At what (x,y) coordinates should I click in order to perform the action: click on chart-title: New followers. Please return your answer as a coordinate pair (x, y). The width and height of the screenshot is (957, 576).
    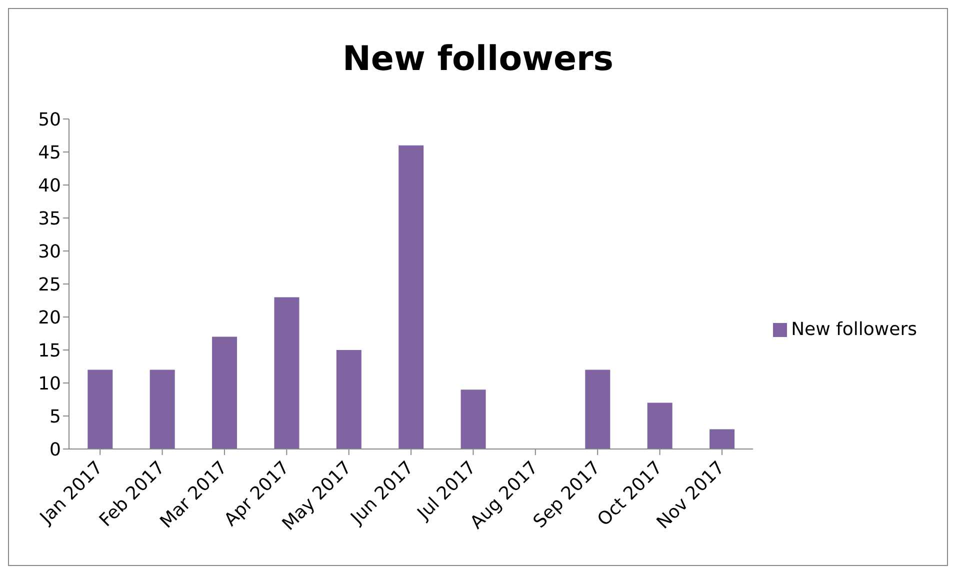
    Looking at the image, I should click on (478, 60).